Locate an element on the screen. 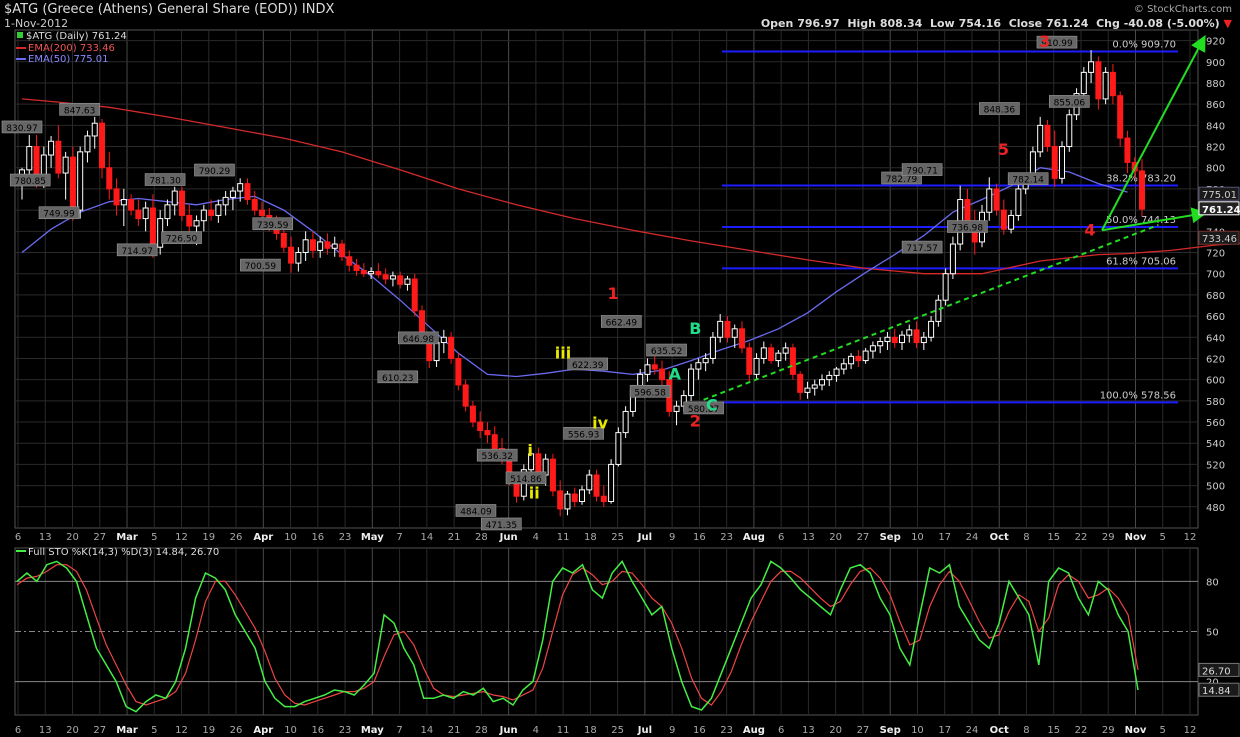  symbol-name: (Greece (Athens) General Share (EOD)) is located at coordinates (170, 9).